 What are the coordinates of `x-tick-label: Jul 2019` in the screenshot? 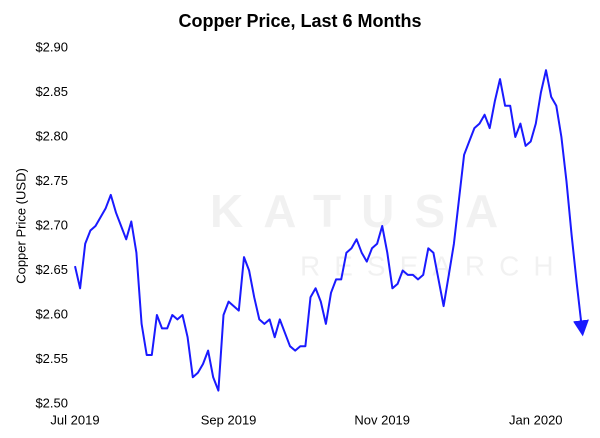 It's located at (74, 419).